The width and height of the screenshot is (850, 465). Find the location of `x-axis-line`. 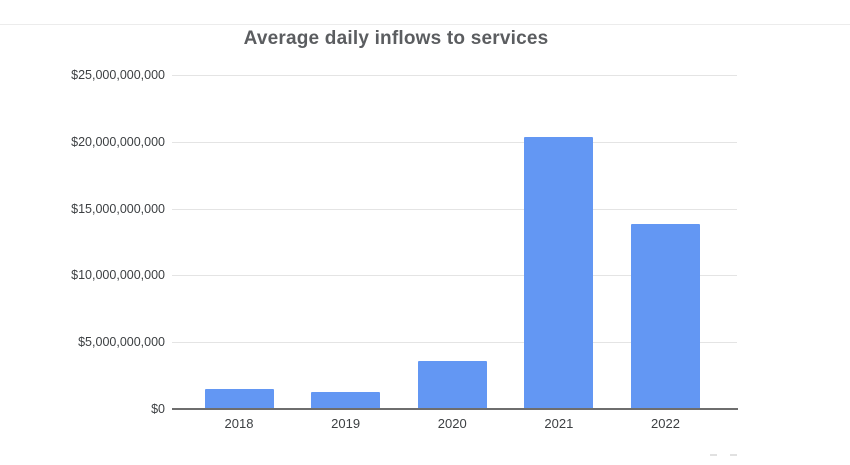

x-axis-line is located at coordinates (455, 409).